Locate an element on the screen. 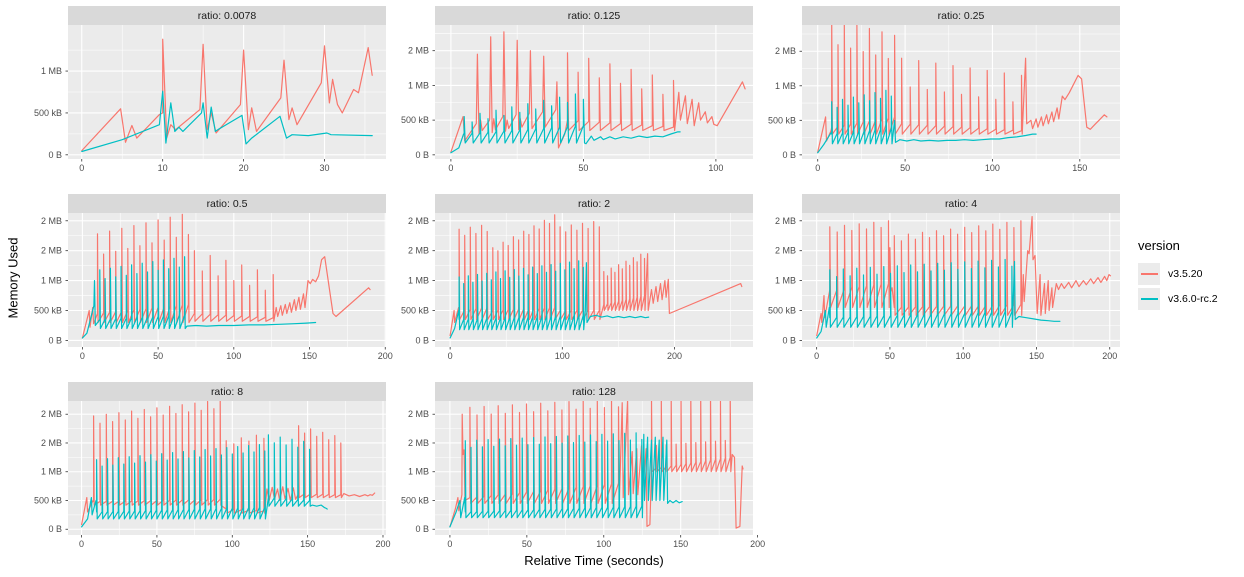 This screenshot has height=577, width=1244. facet-strip-label: ratio: 2 is located at coordinates (594, 204).